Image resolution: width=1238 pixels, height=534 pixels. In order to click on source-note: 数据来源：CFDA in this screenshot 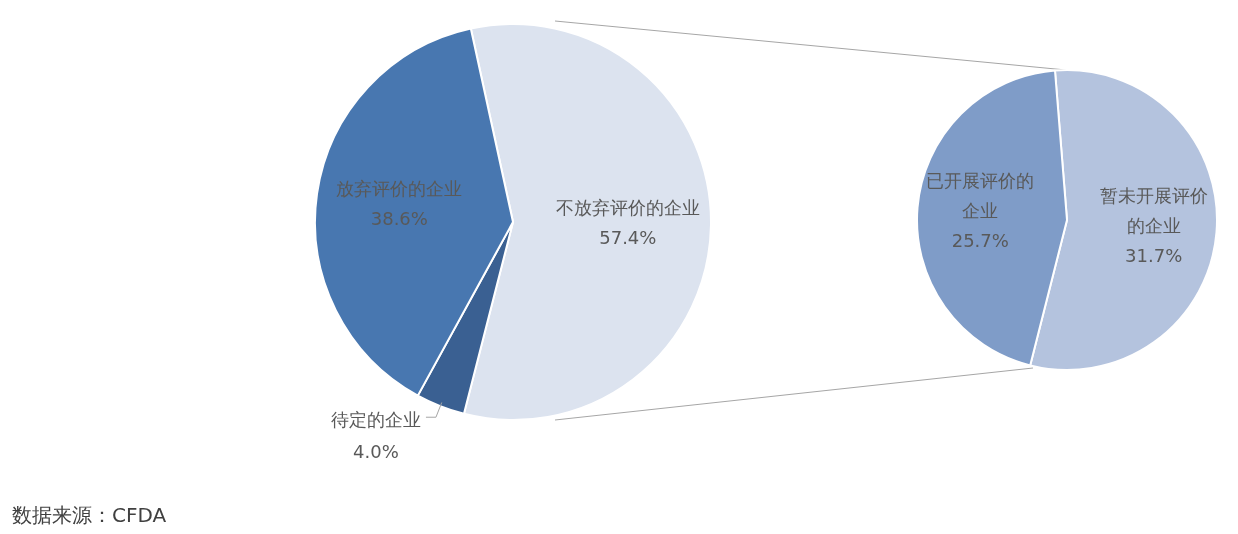, I will do `click(89, 515)`.